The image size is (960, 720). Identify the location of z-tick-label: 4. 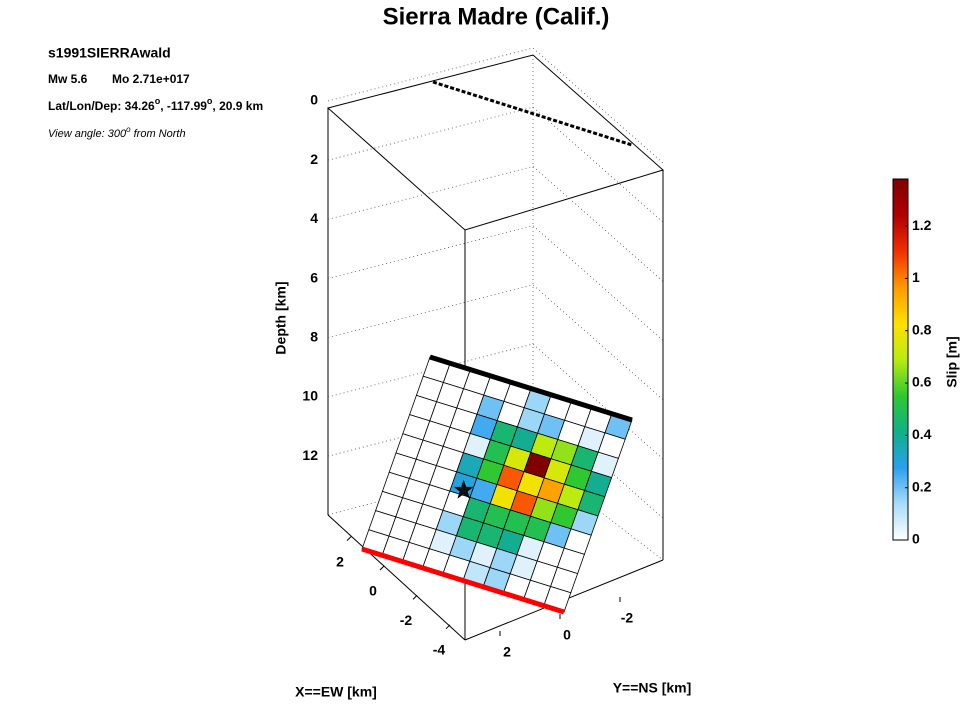
(314, 218).